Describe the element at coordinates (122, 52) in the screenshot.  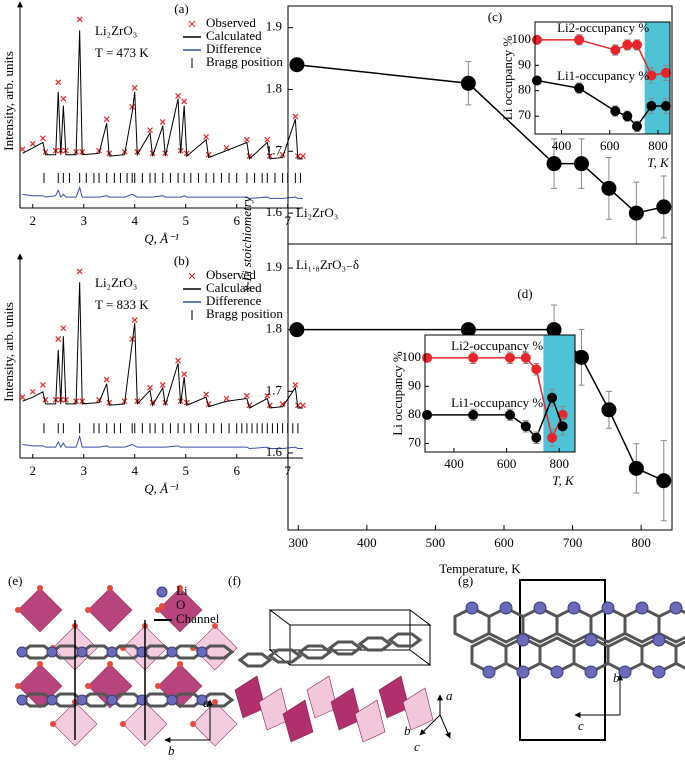
I see `annotation: T = 473 K` at that location.